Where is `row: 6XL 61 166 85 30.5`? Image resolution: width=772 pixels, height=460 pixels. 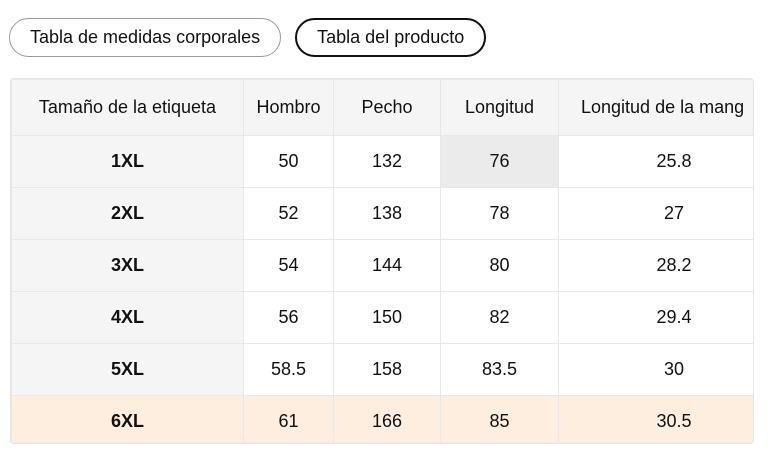 row: 6XL 61 166 85 30.5 is located at coordinates (382, 419).